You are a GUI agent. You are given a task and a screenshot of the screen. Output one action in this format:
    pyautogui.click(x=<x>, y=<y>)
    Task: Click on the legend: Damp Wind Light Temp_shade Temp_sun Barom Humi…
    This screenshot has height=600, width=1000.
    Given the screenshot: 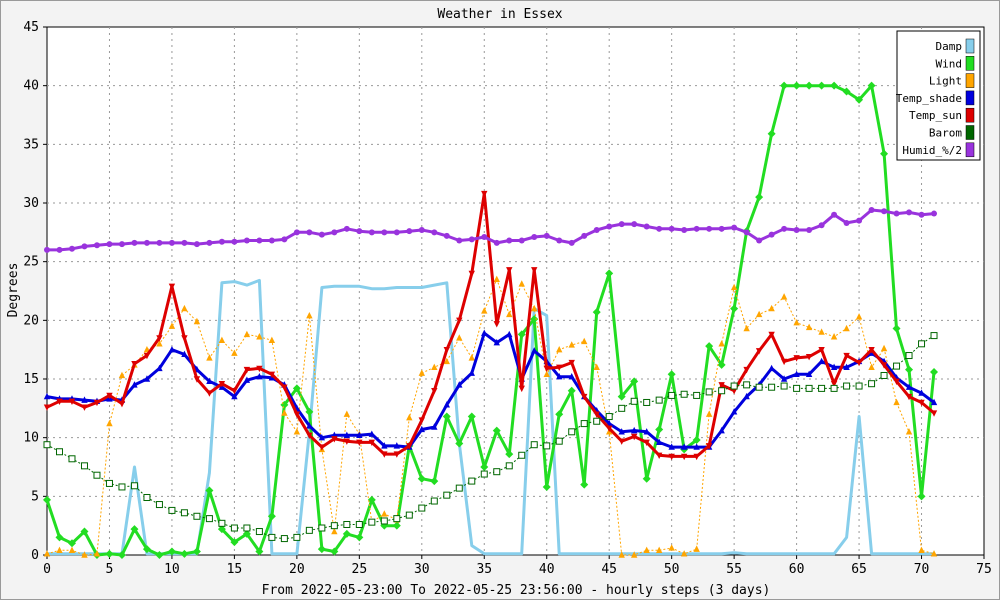 What is the action you would take?
    pyautogui.click(x=938, y=95)
    